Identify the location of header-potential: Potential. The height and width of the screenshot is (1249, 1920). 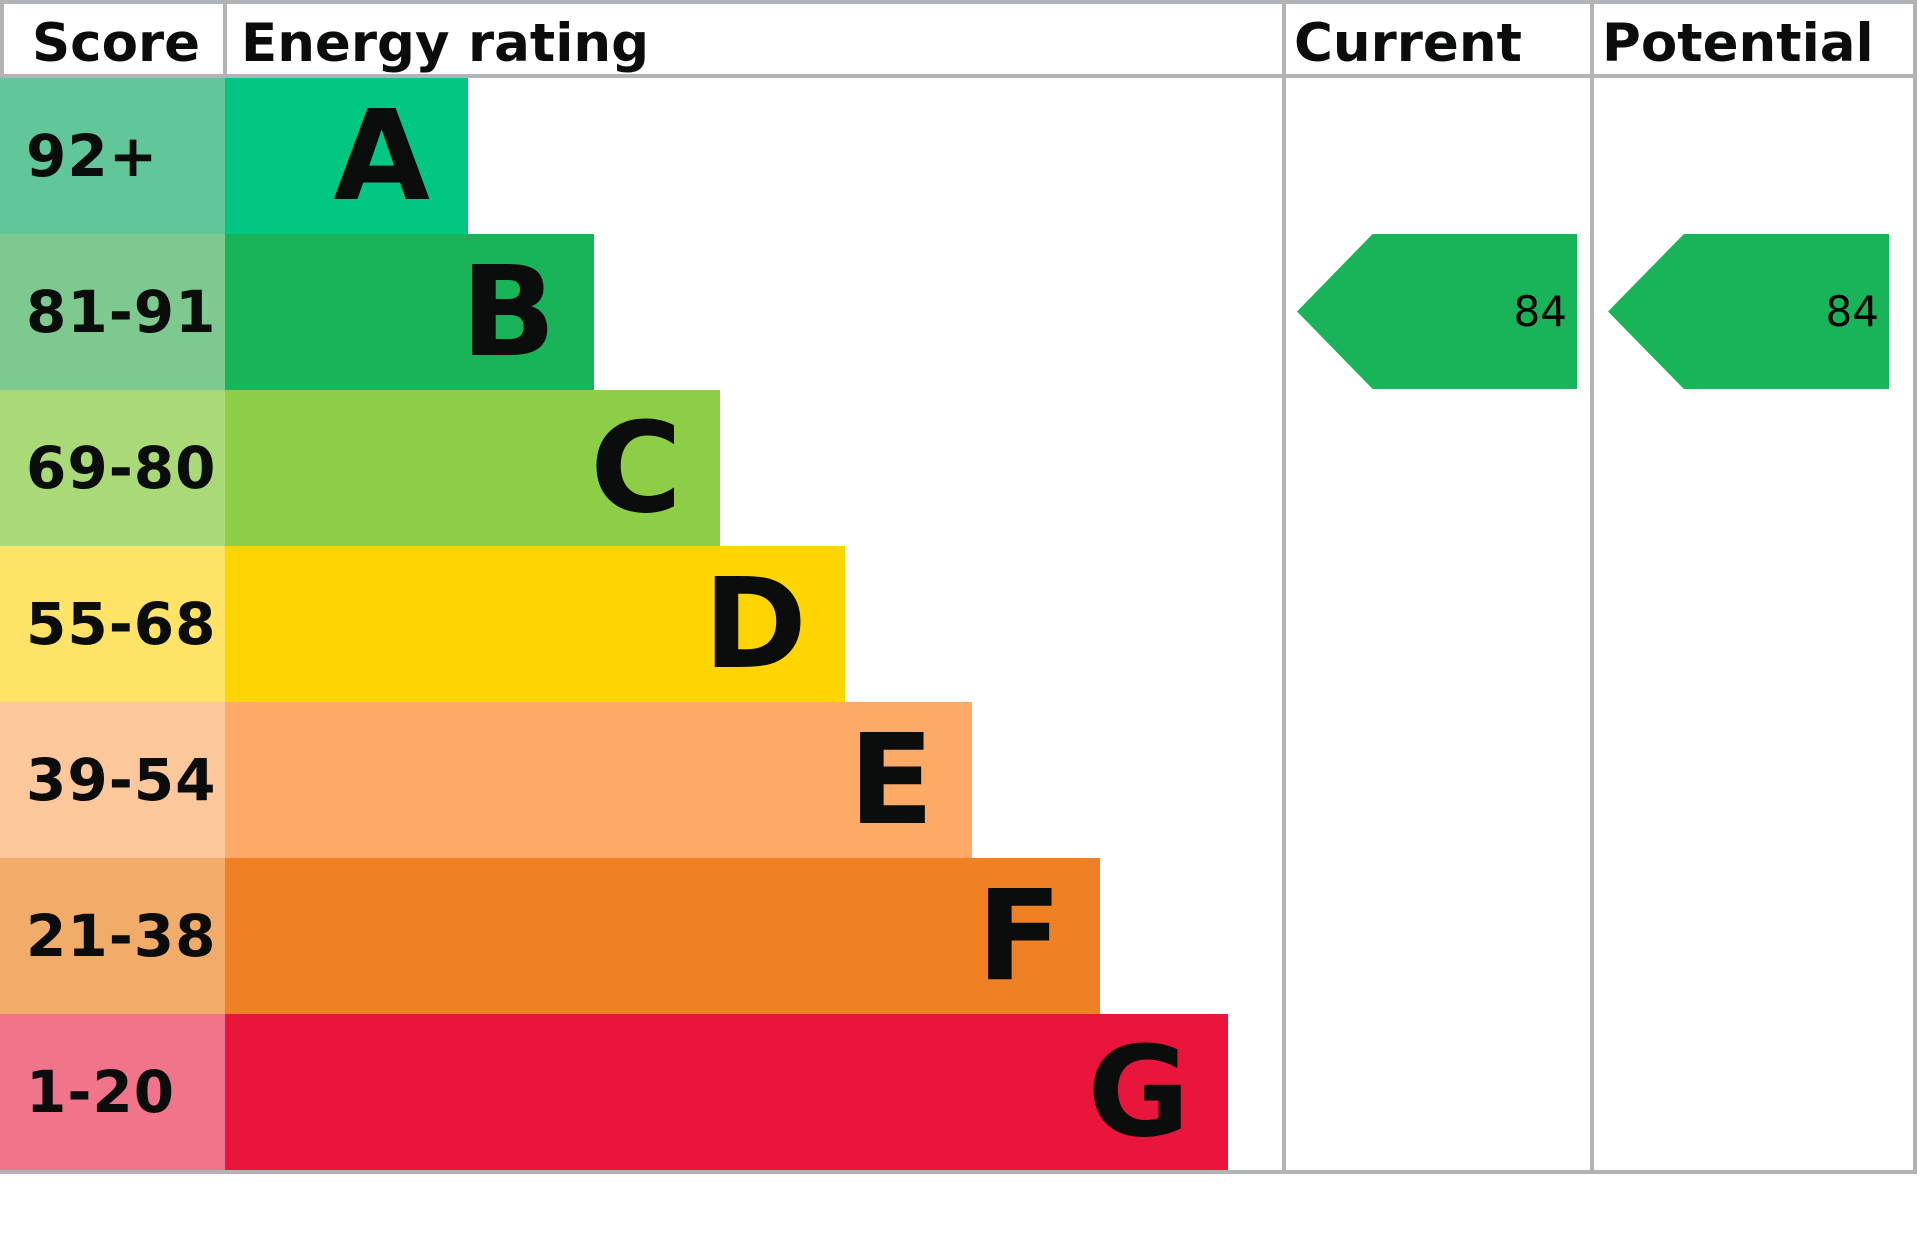
(1738, 43).